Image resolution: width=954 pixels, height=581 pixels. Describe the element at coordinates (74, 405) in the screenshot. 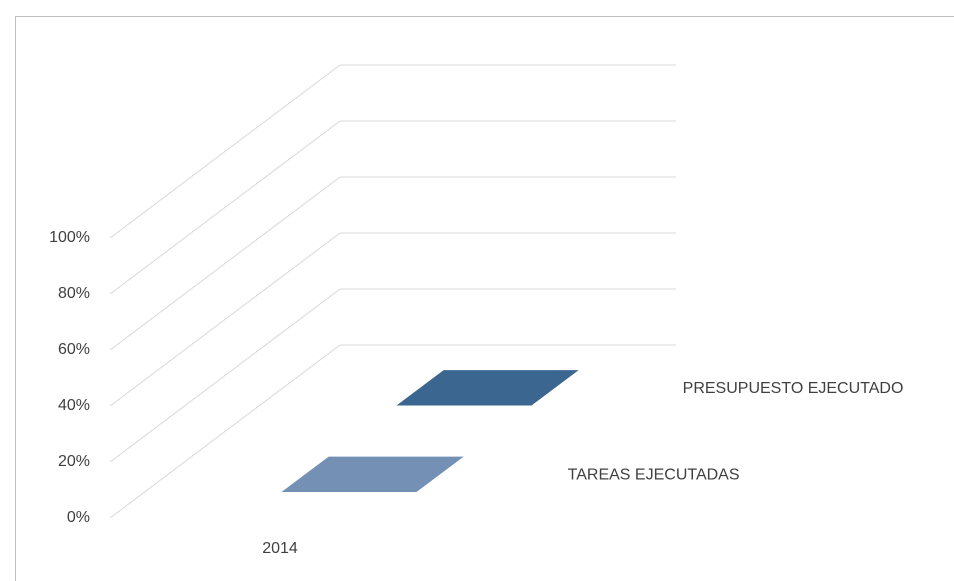

I see `y-tick-label: 40%` at that location.